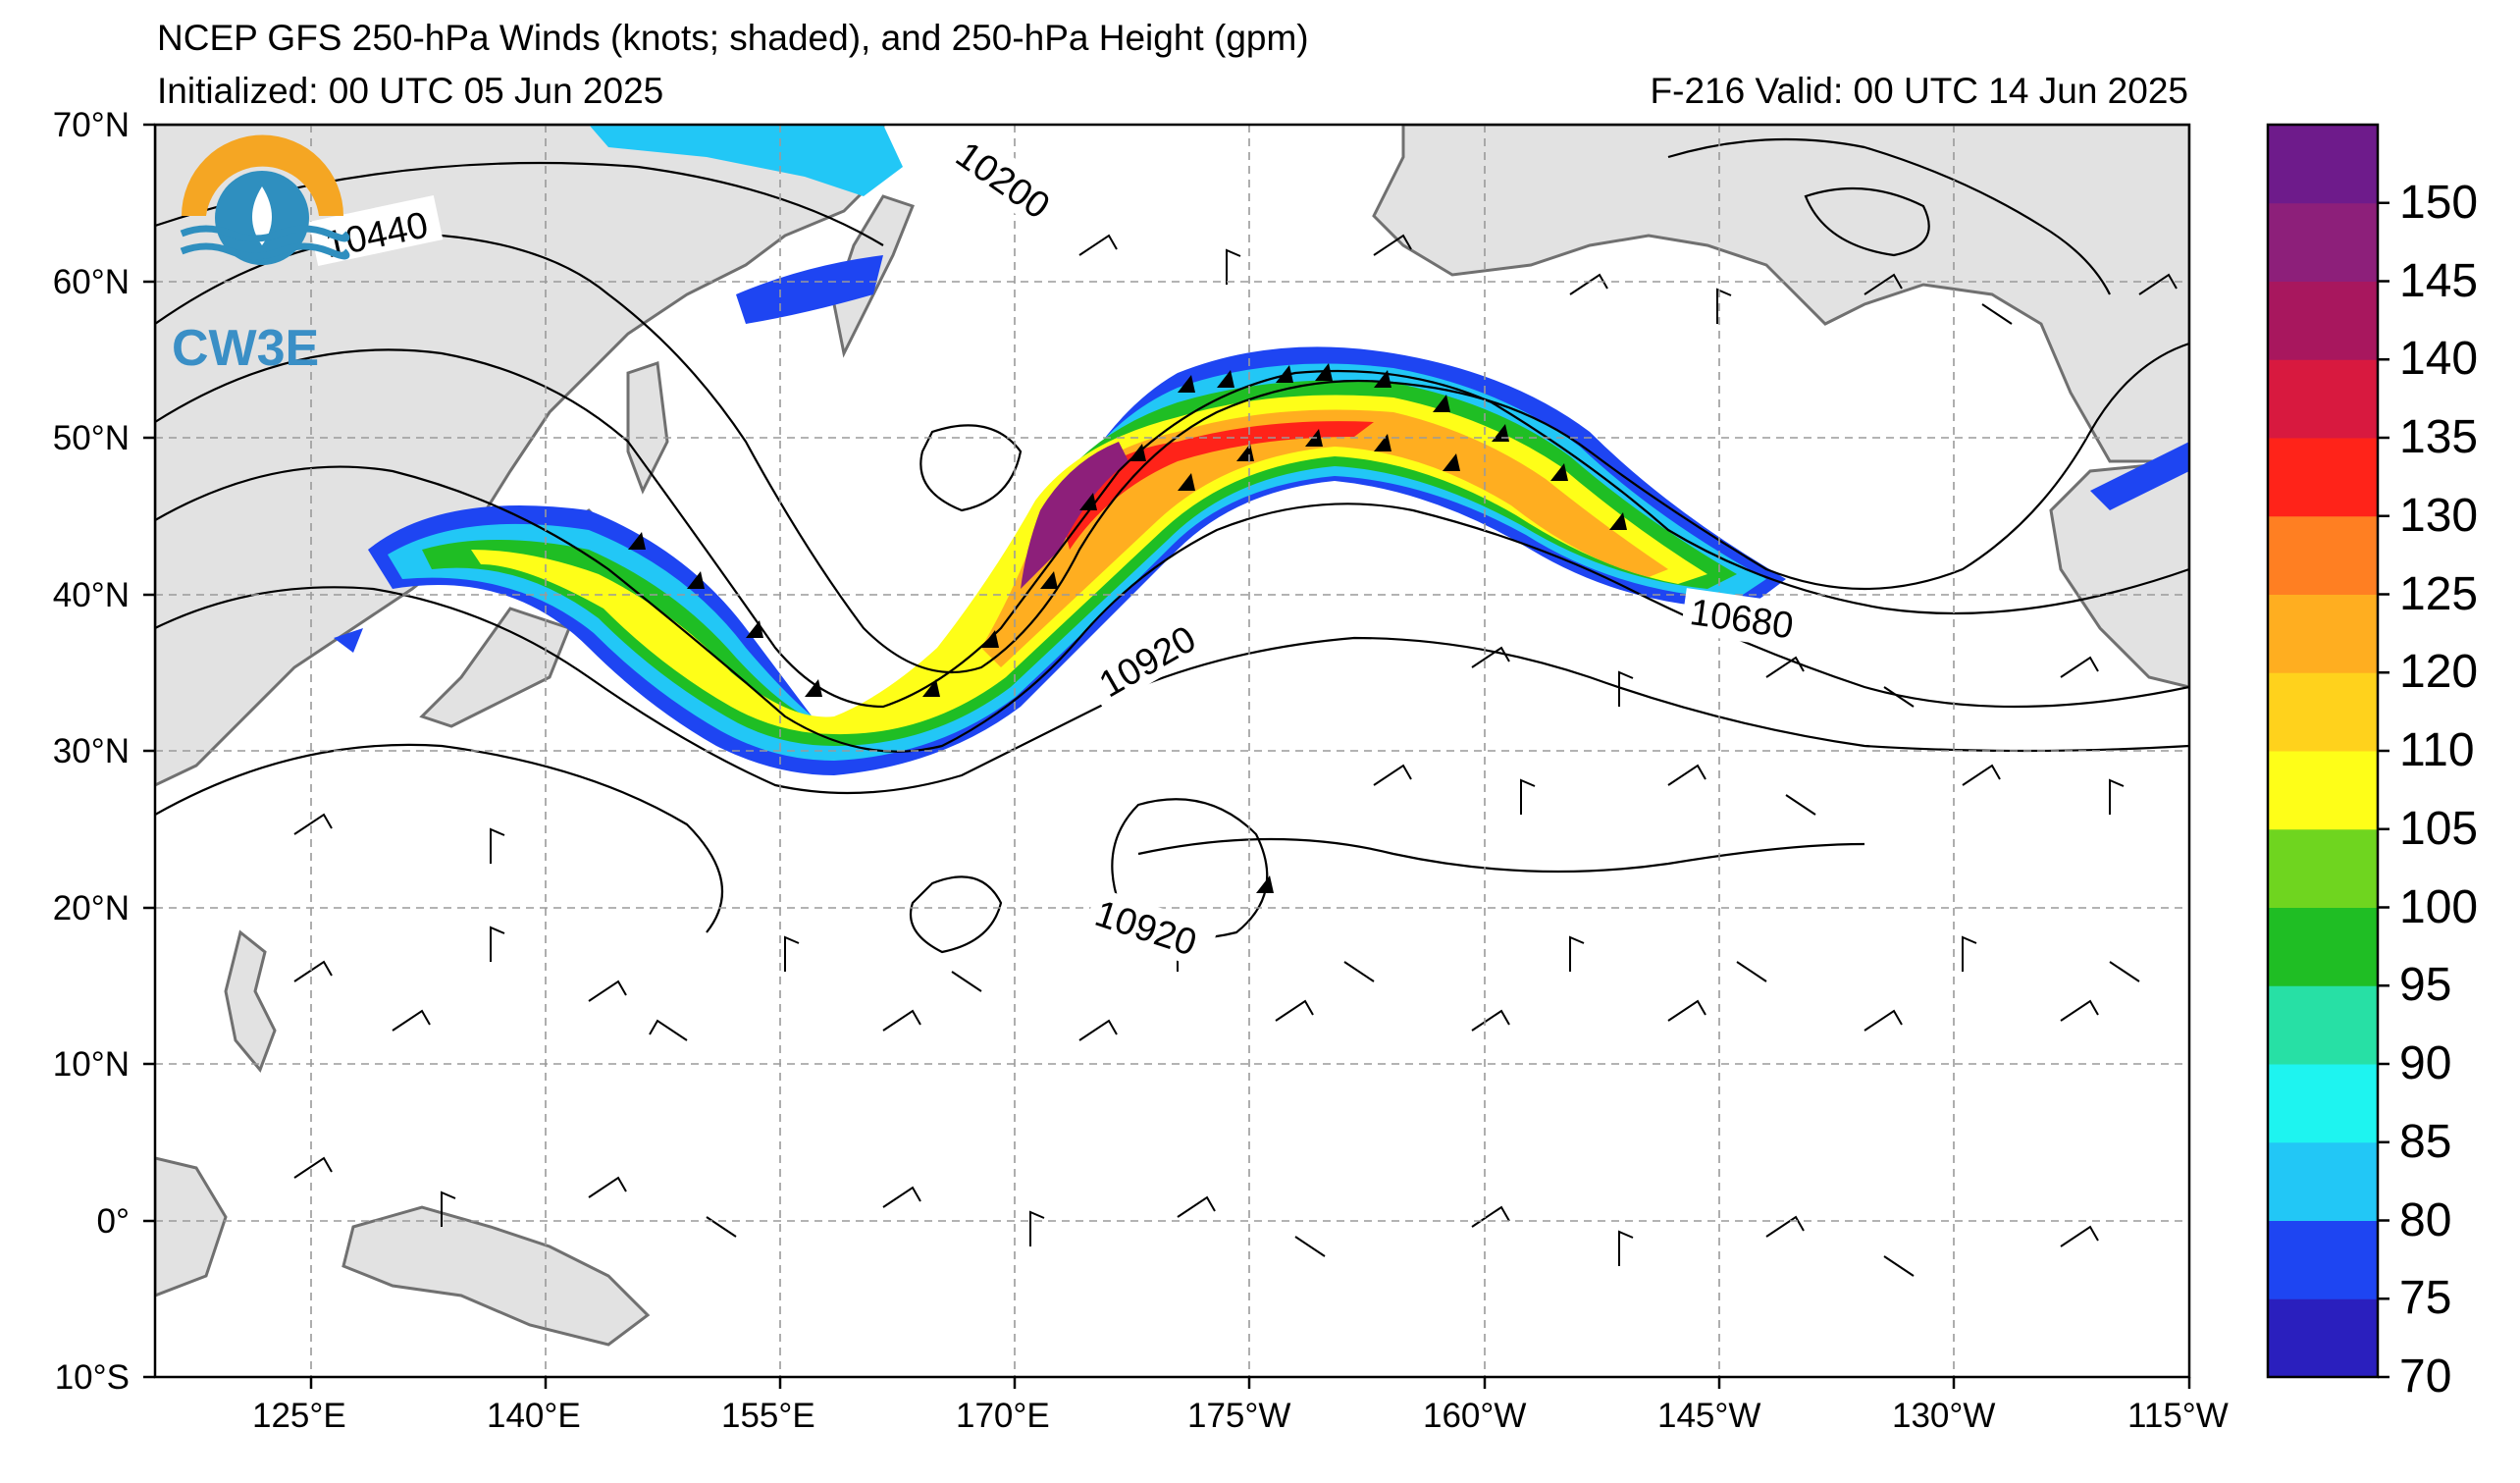  I want to click on lat-label: 20°N, so click(91, 908).